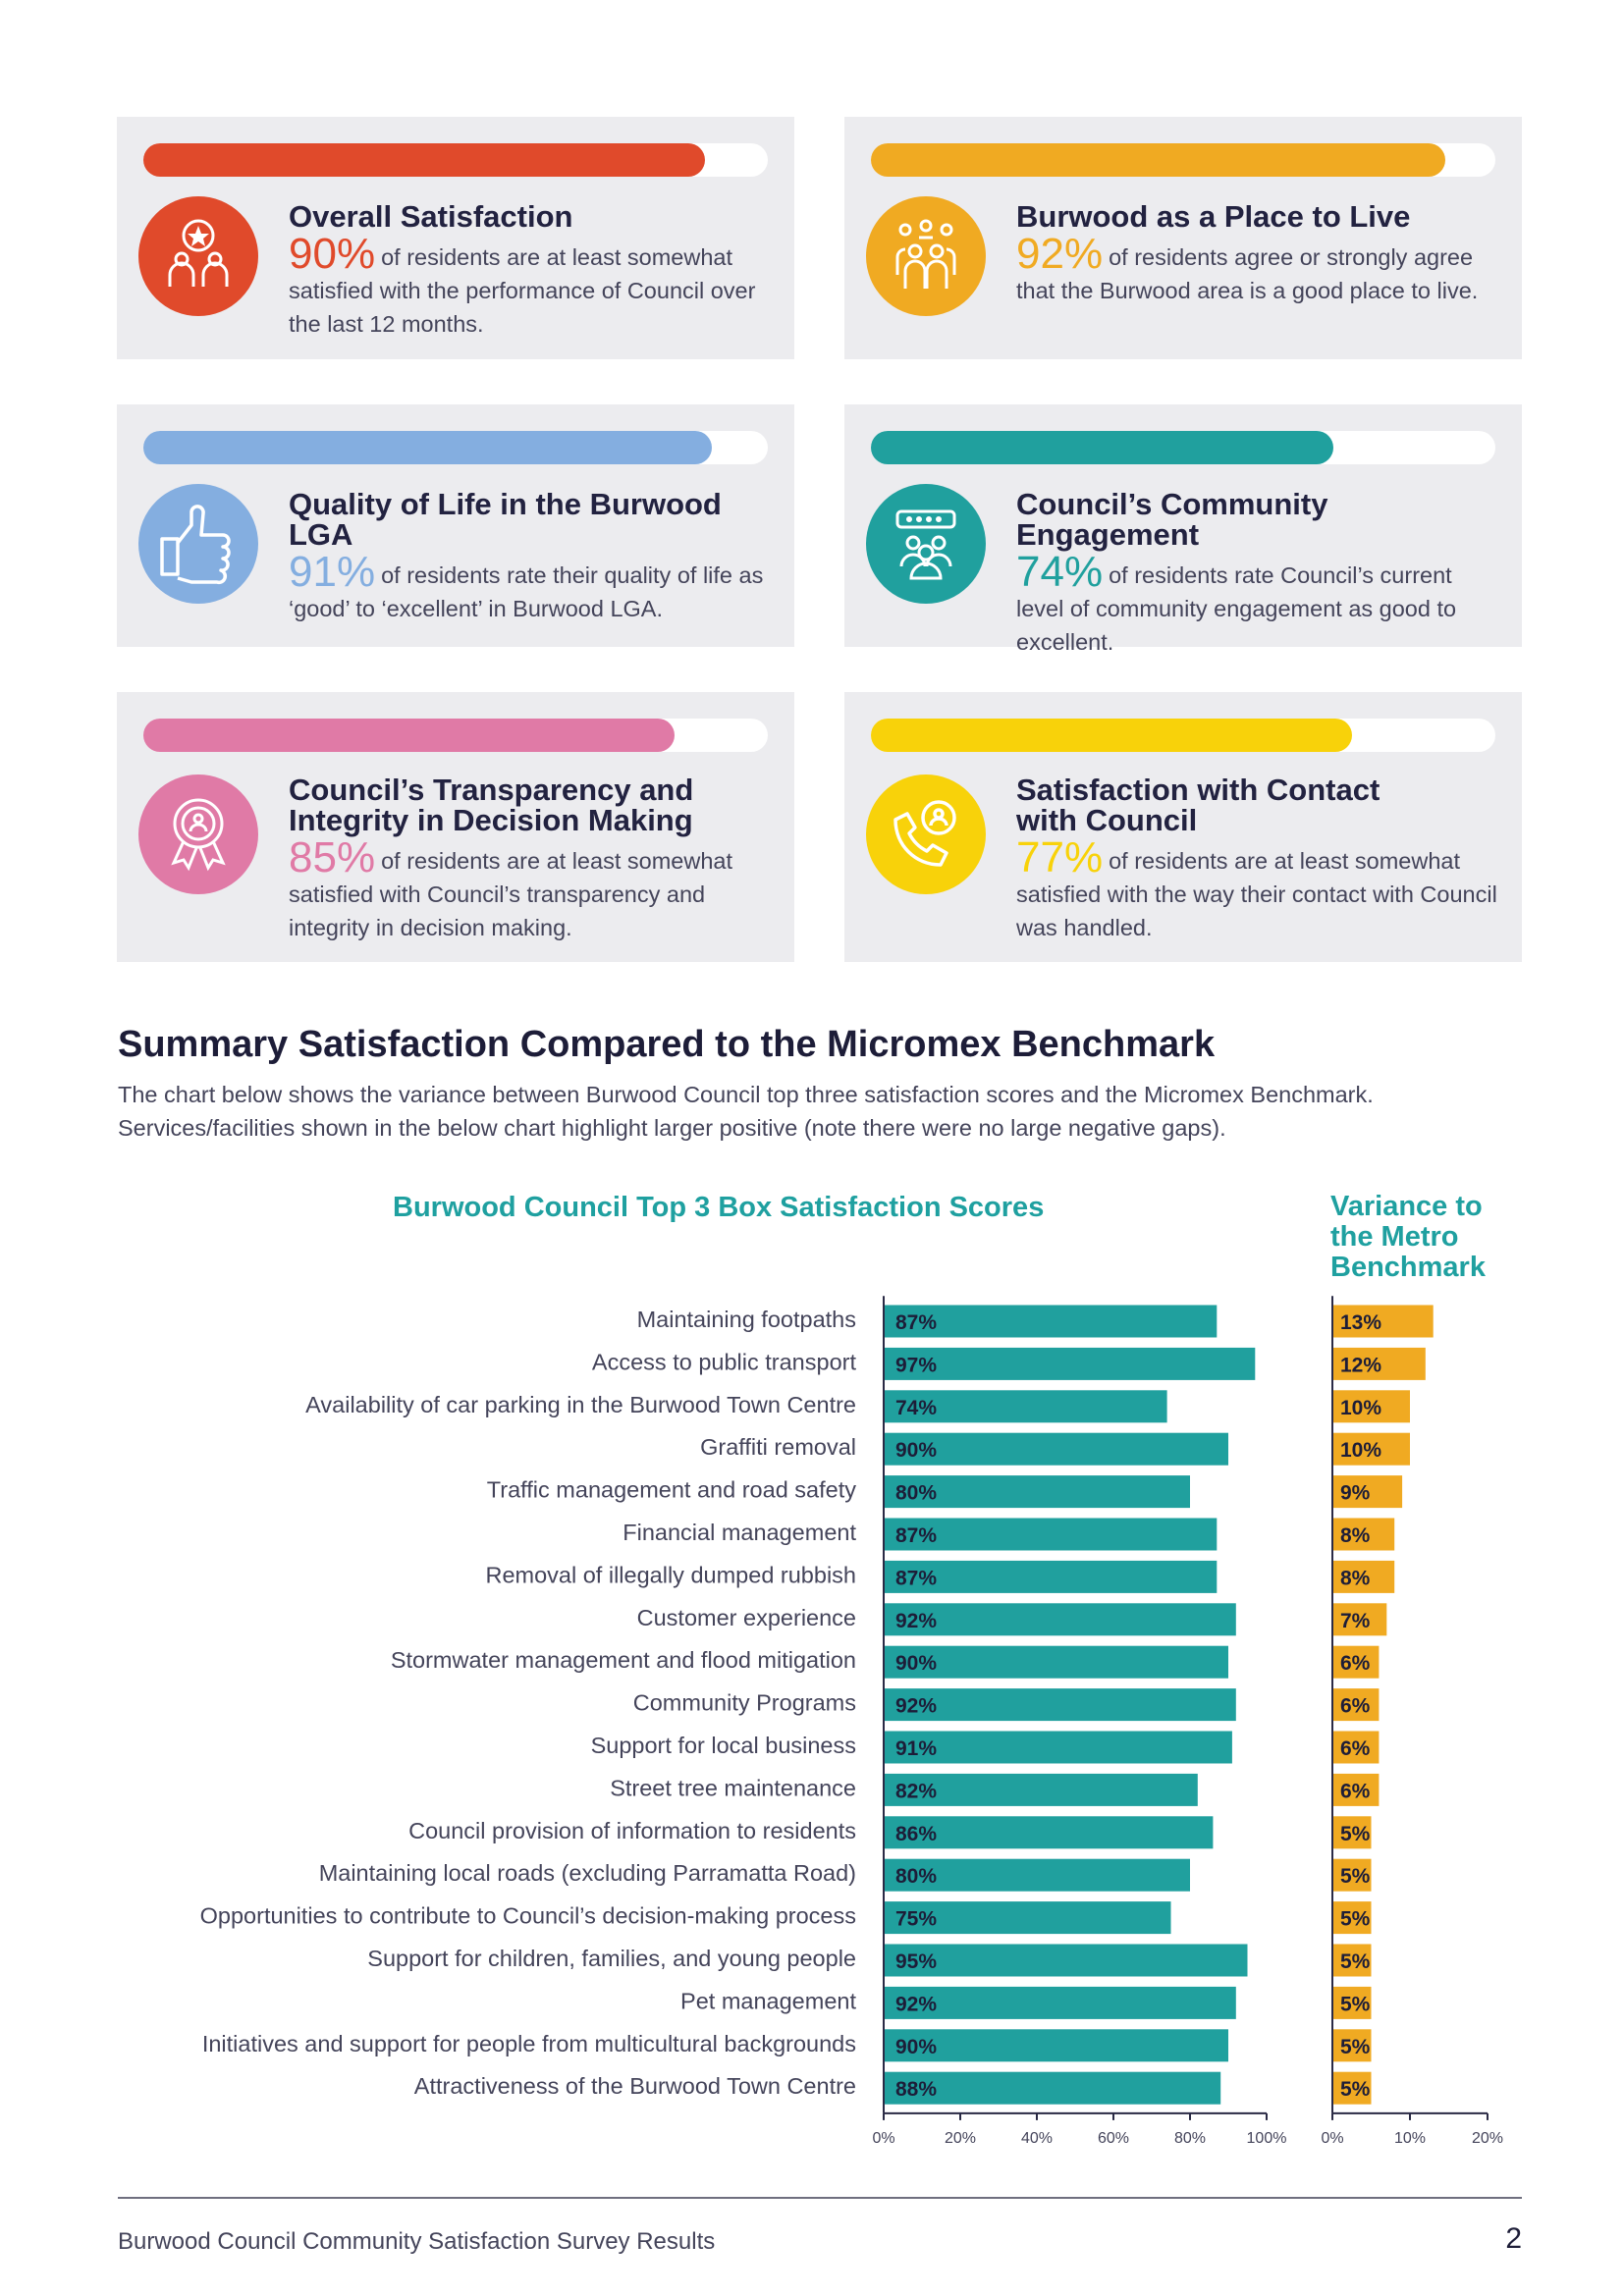 The width and height of the screenshot is (1624, 2296). What do you see at coordinates (916, 2047) in the screenshot?
I see `score-bar-label: 90%` at bounding box center [916, 2047].